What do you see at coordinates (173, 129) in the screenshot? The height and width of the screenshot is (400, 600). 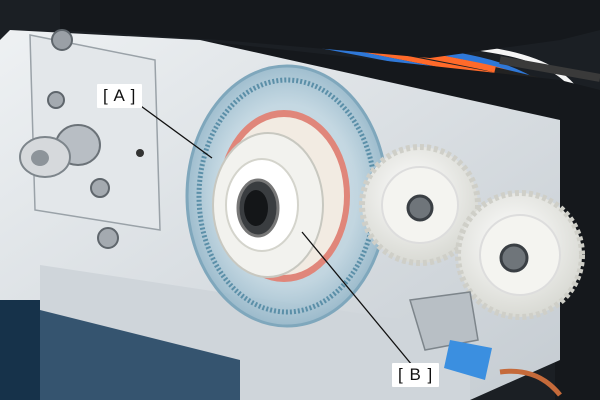 I see `callout-a-leader` at bounding box center [173, 129].